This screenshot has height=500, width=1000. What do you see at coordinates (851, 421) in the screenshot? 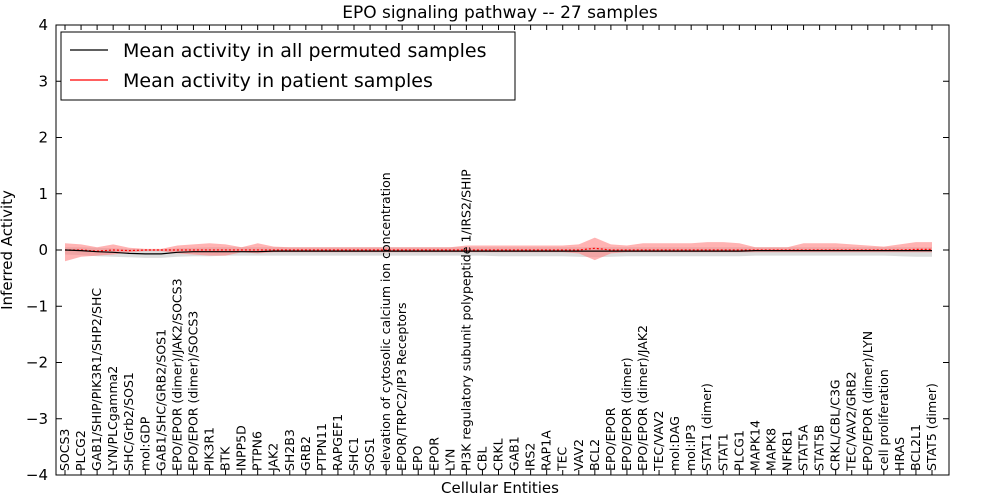
I see `x-tick-label: TEC/VAV2/GRB2` at bounding box center [851, 421].